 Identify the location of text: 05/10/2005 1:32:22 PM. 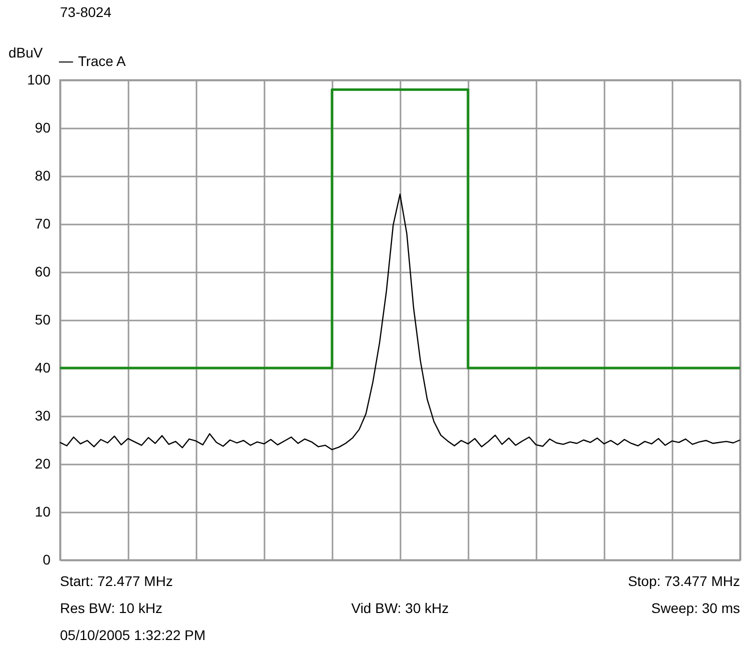
(133, 635).